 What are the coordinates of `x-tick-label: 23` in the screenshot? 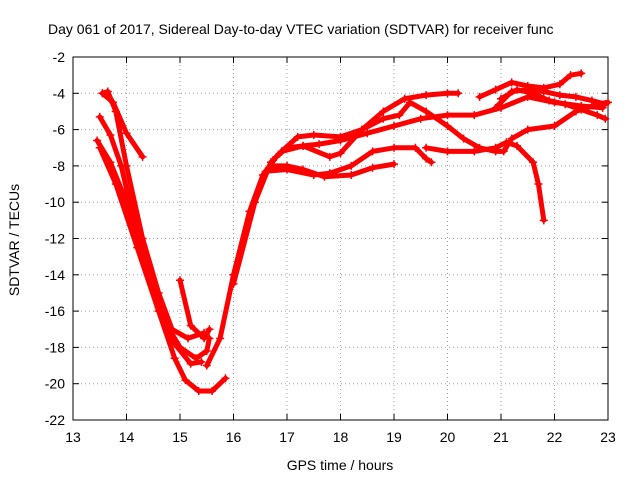 It's located at (608, 437).